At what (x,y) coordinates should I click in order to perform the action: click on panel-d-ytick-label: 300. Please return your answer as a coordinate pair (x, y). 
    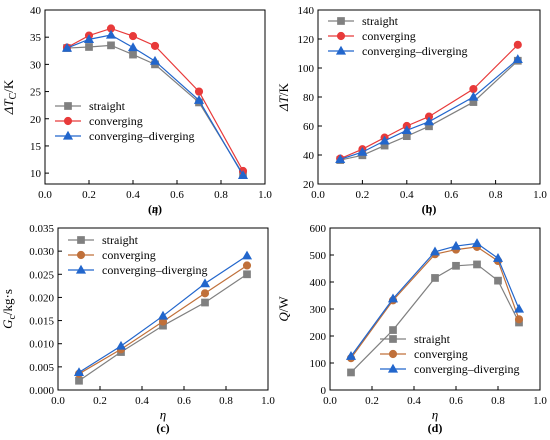
    Looking at the image, I should click on (318, 310).